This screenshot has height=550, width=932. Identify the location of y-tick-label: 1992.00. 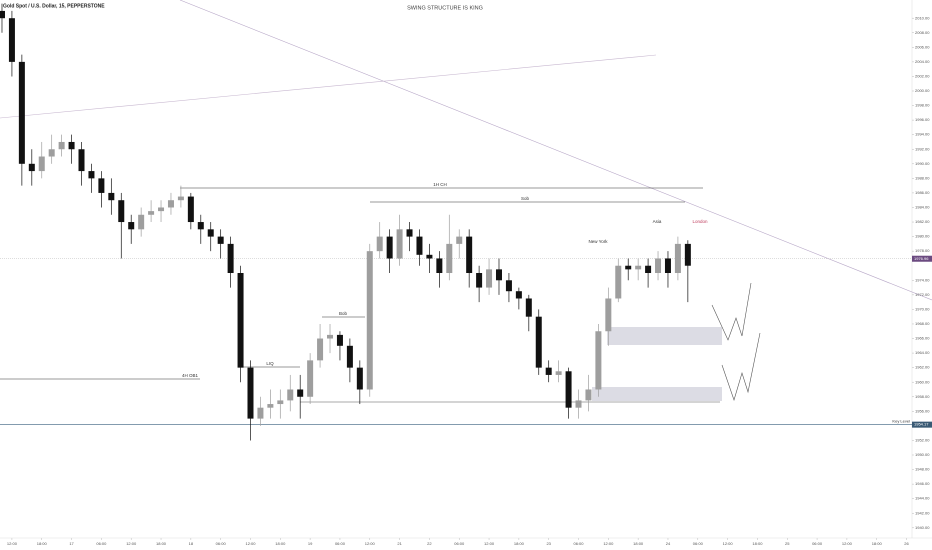
(922, 148).